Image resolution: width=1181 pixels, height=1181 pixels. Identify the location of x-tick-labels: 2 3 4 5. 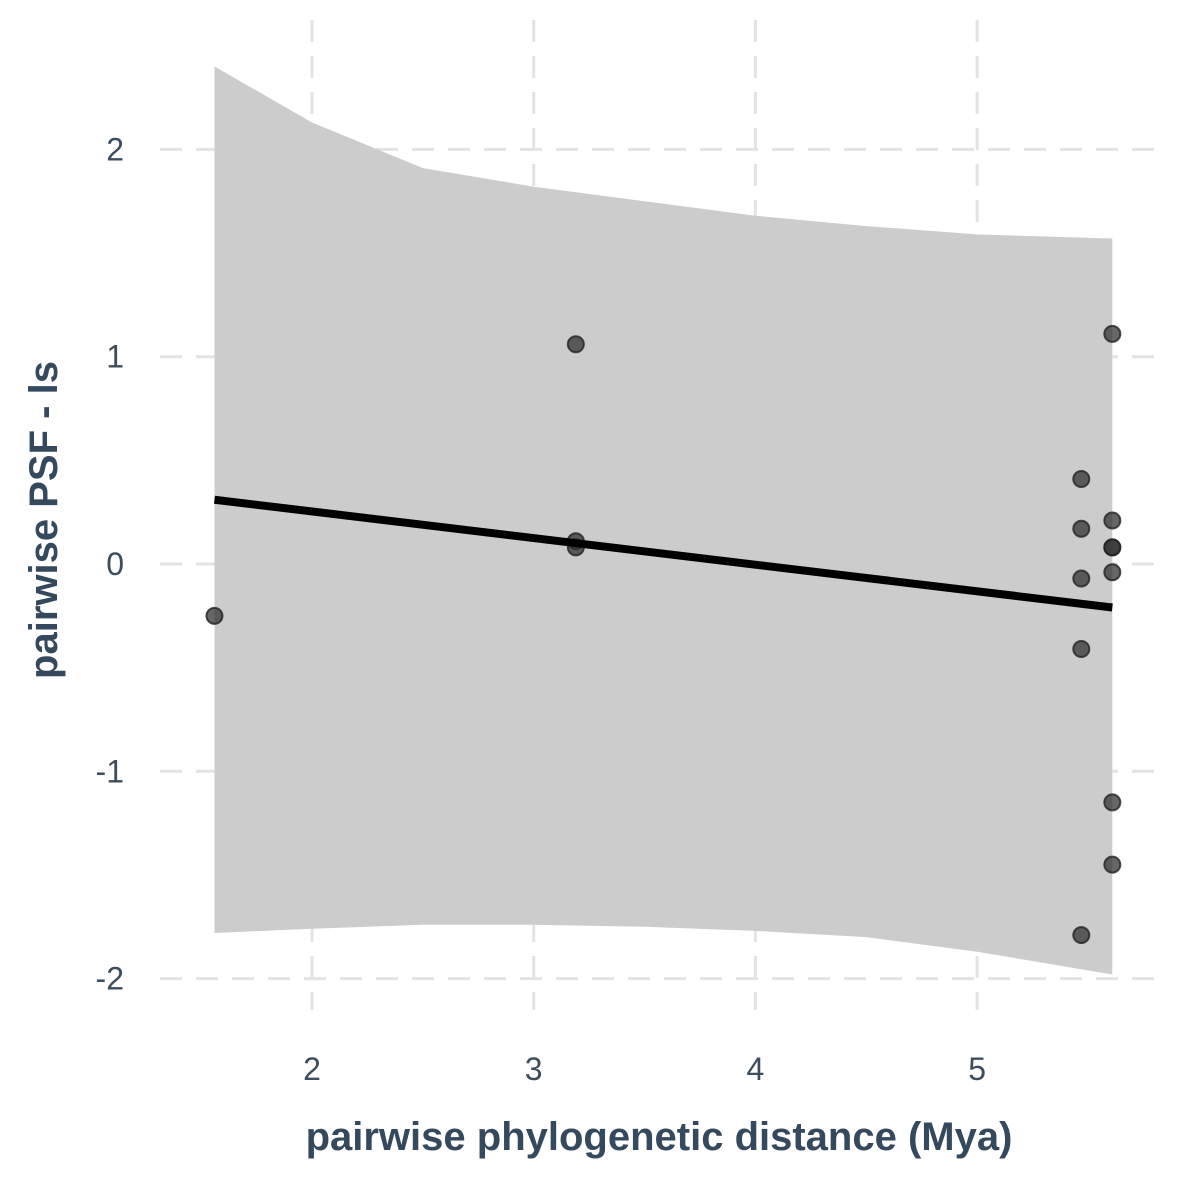
(644, 1069).